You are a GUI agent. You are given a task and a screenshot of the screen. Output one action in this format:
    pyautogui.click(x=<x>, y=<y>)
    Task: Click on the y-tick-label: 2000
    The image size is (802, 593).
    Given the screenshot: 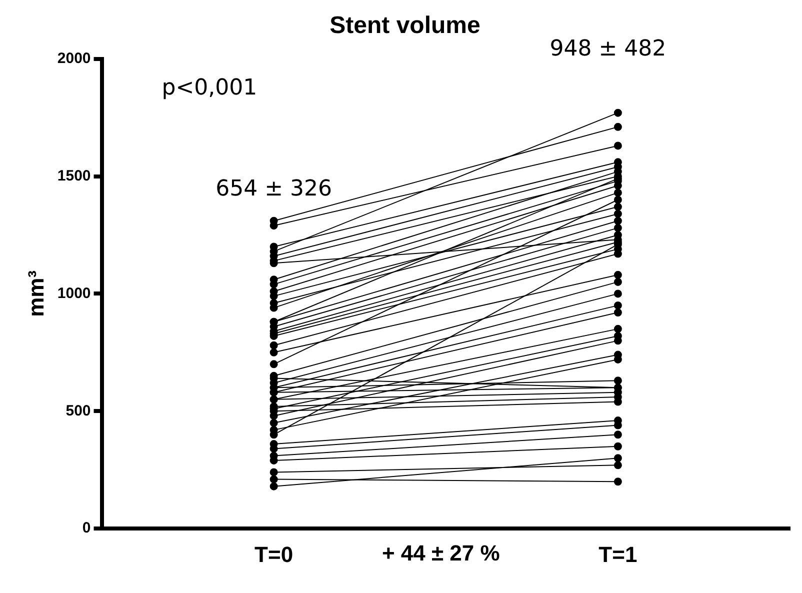 What is the action you would take?
    pyautogui.click(x=74, y=58)
    